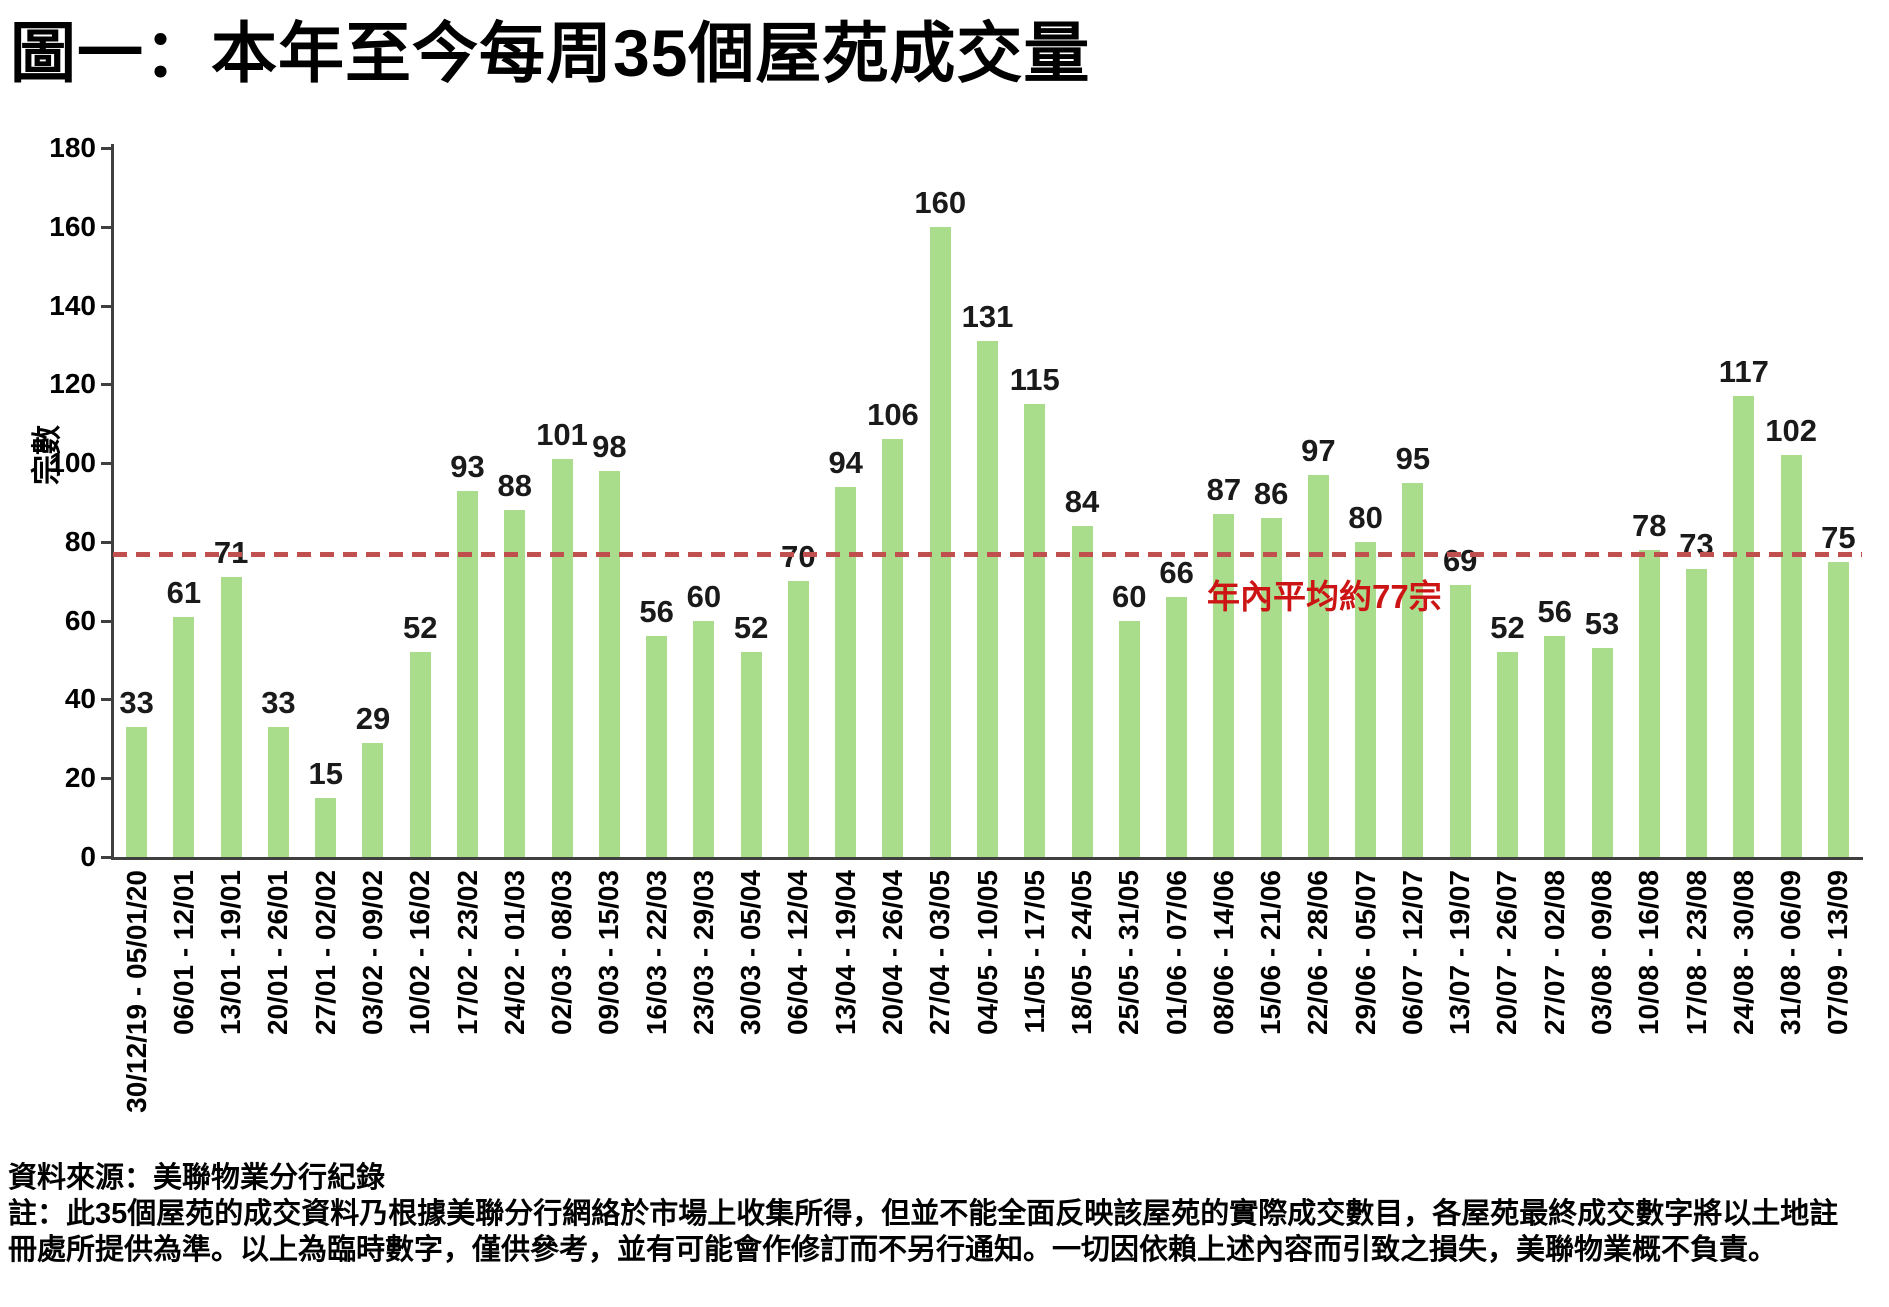 The height and width of the screenshot is (1307, 1889). I want to click on x-axis-tick-label: 07/09 - 13/09, so click(1838, 953).